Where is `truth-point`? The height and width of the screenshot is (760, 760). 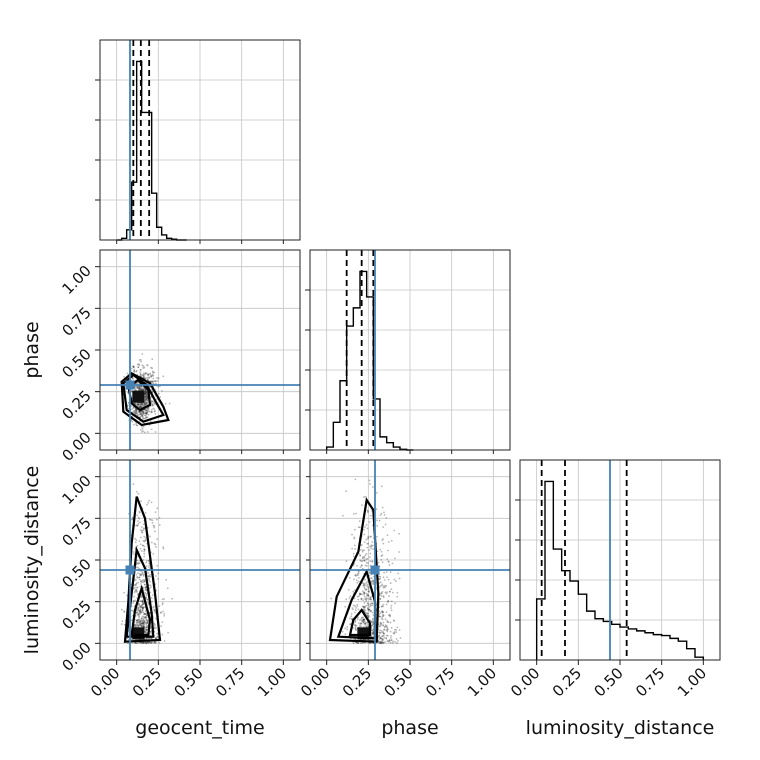 truth-point is located at coordinates (130, 570).